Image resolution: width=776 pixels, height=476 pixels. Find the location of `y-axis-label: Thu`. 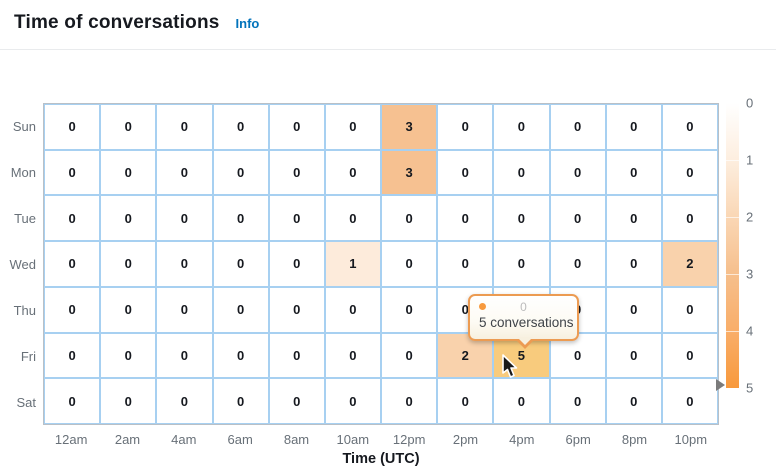

y-axis-label: Thu is located at coordinates (24, 310).